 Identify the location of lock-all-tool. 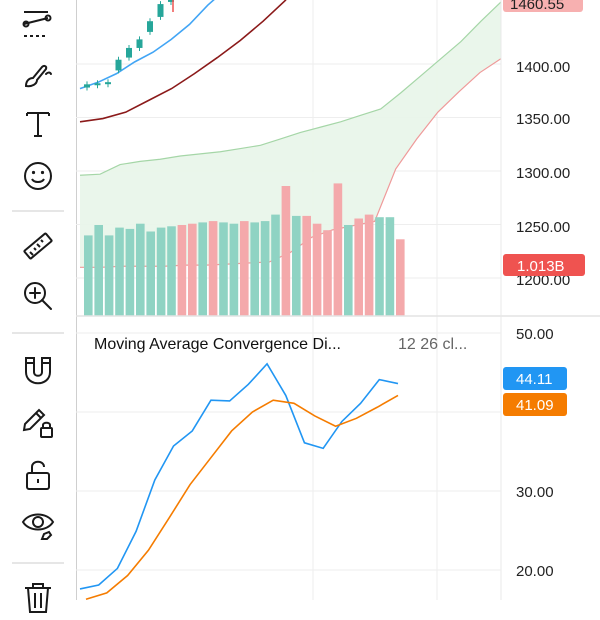
(38, 474).